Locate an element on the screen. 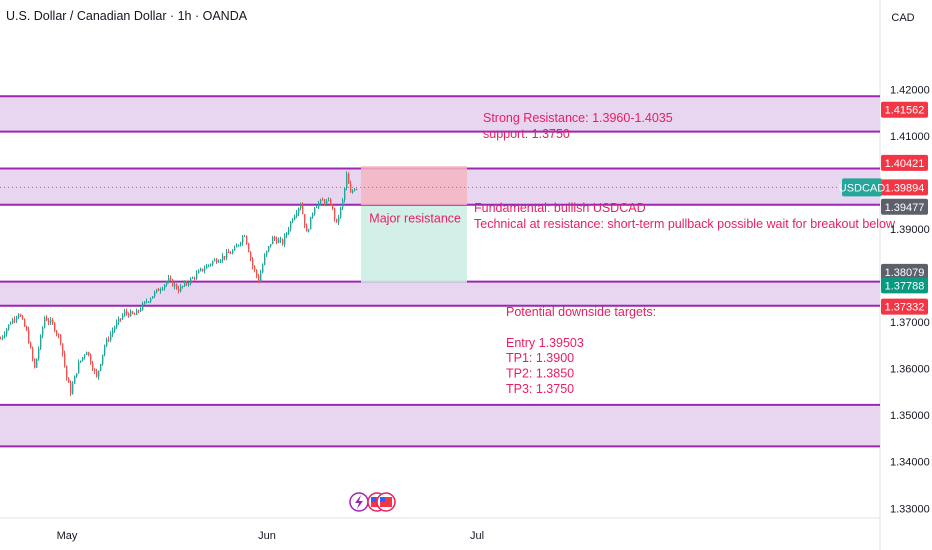 The image size is (932, 550). y-tick-label: 1.33000 is located at coordinates (910, 509).